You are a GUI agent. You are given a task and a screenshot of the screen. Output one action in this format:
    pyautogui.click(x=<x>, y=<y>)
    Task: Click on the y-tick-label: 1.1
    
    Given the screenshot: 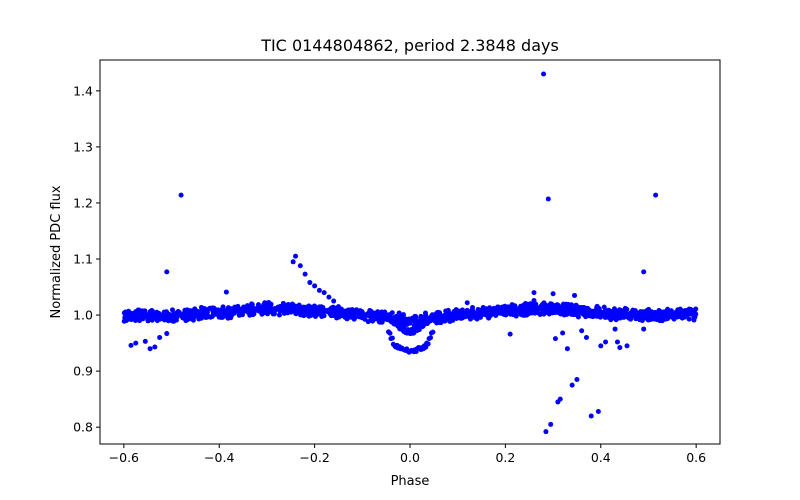 What is the action you would take?
    pyautogui.click(x=83, y=259)
    